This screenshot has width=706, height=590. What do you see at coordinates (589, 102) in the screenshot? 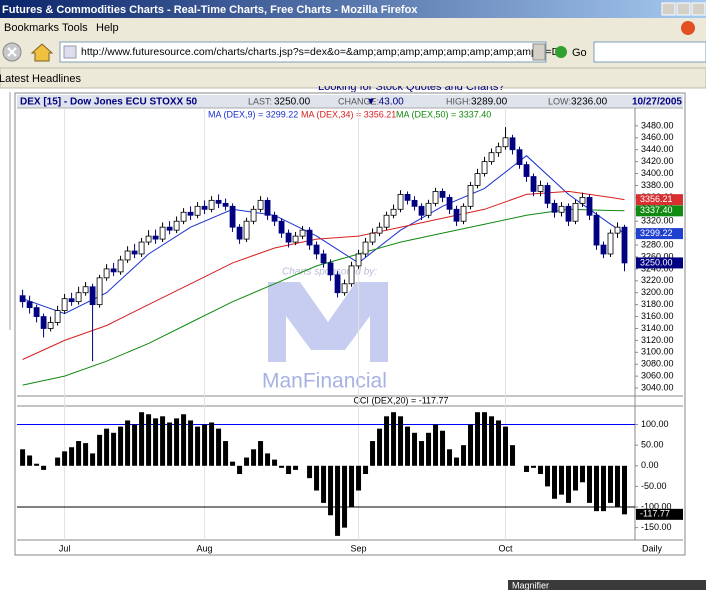
I see `stat-value: 3236.00` at bounding box center [589, 102].